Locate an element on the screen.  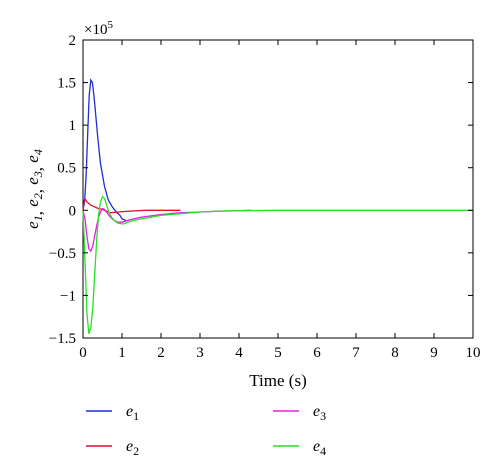
legend-item-e3: e3 is located at coordinates (299, 413).